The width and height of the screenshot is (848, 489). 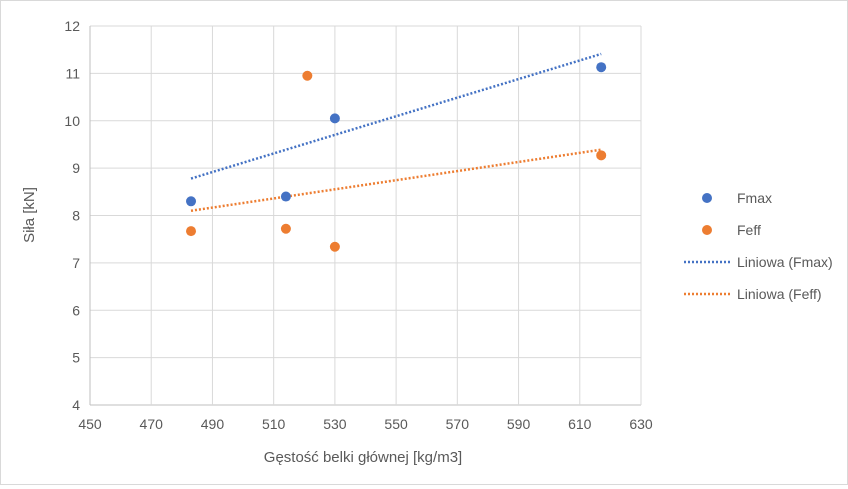 I want to click on legend-label: Feff, so click(x=749, y=230).